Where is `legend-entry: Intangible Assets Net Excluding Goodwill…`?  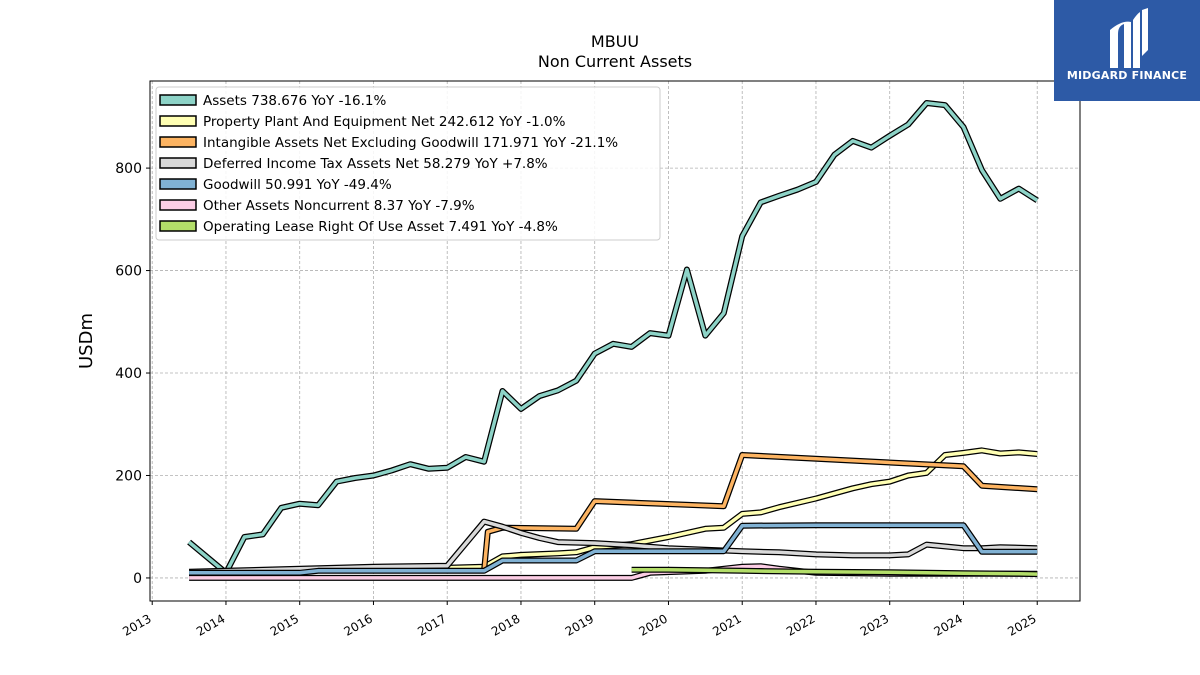 legend-entry: Intangible Assets Net Excluding Goodwill… is located at coordinates (388, 143).